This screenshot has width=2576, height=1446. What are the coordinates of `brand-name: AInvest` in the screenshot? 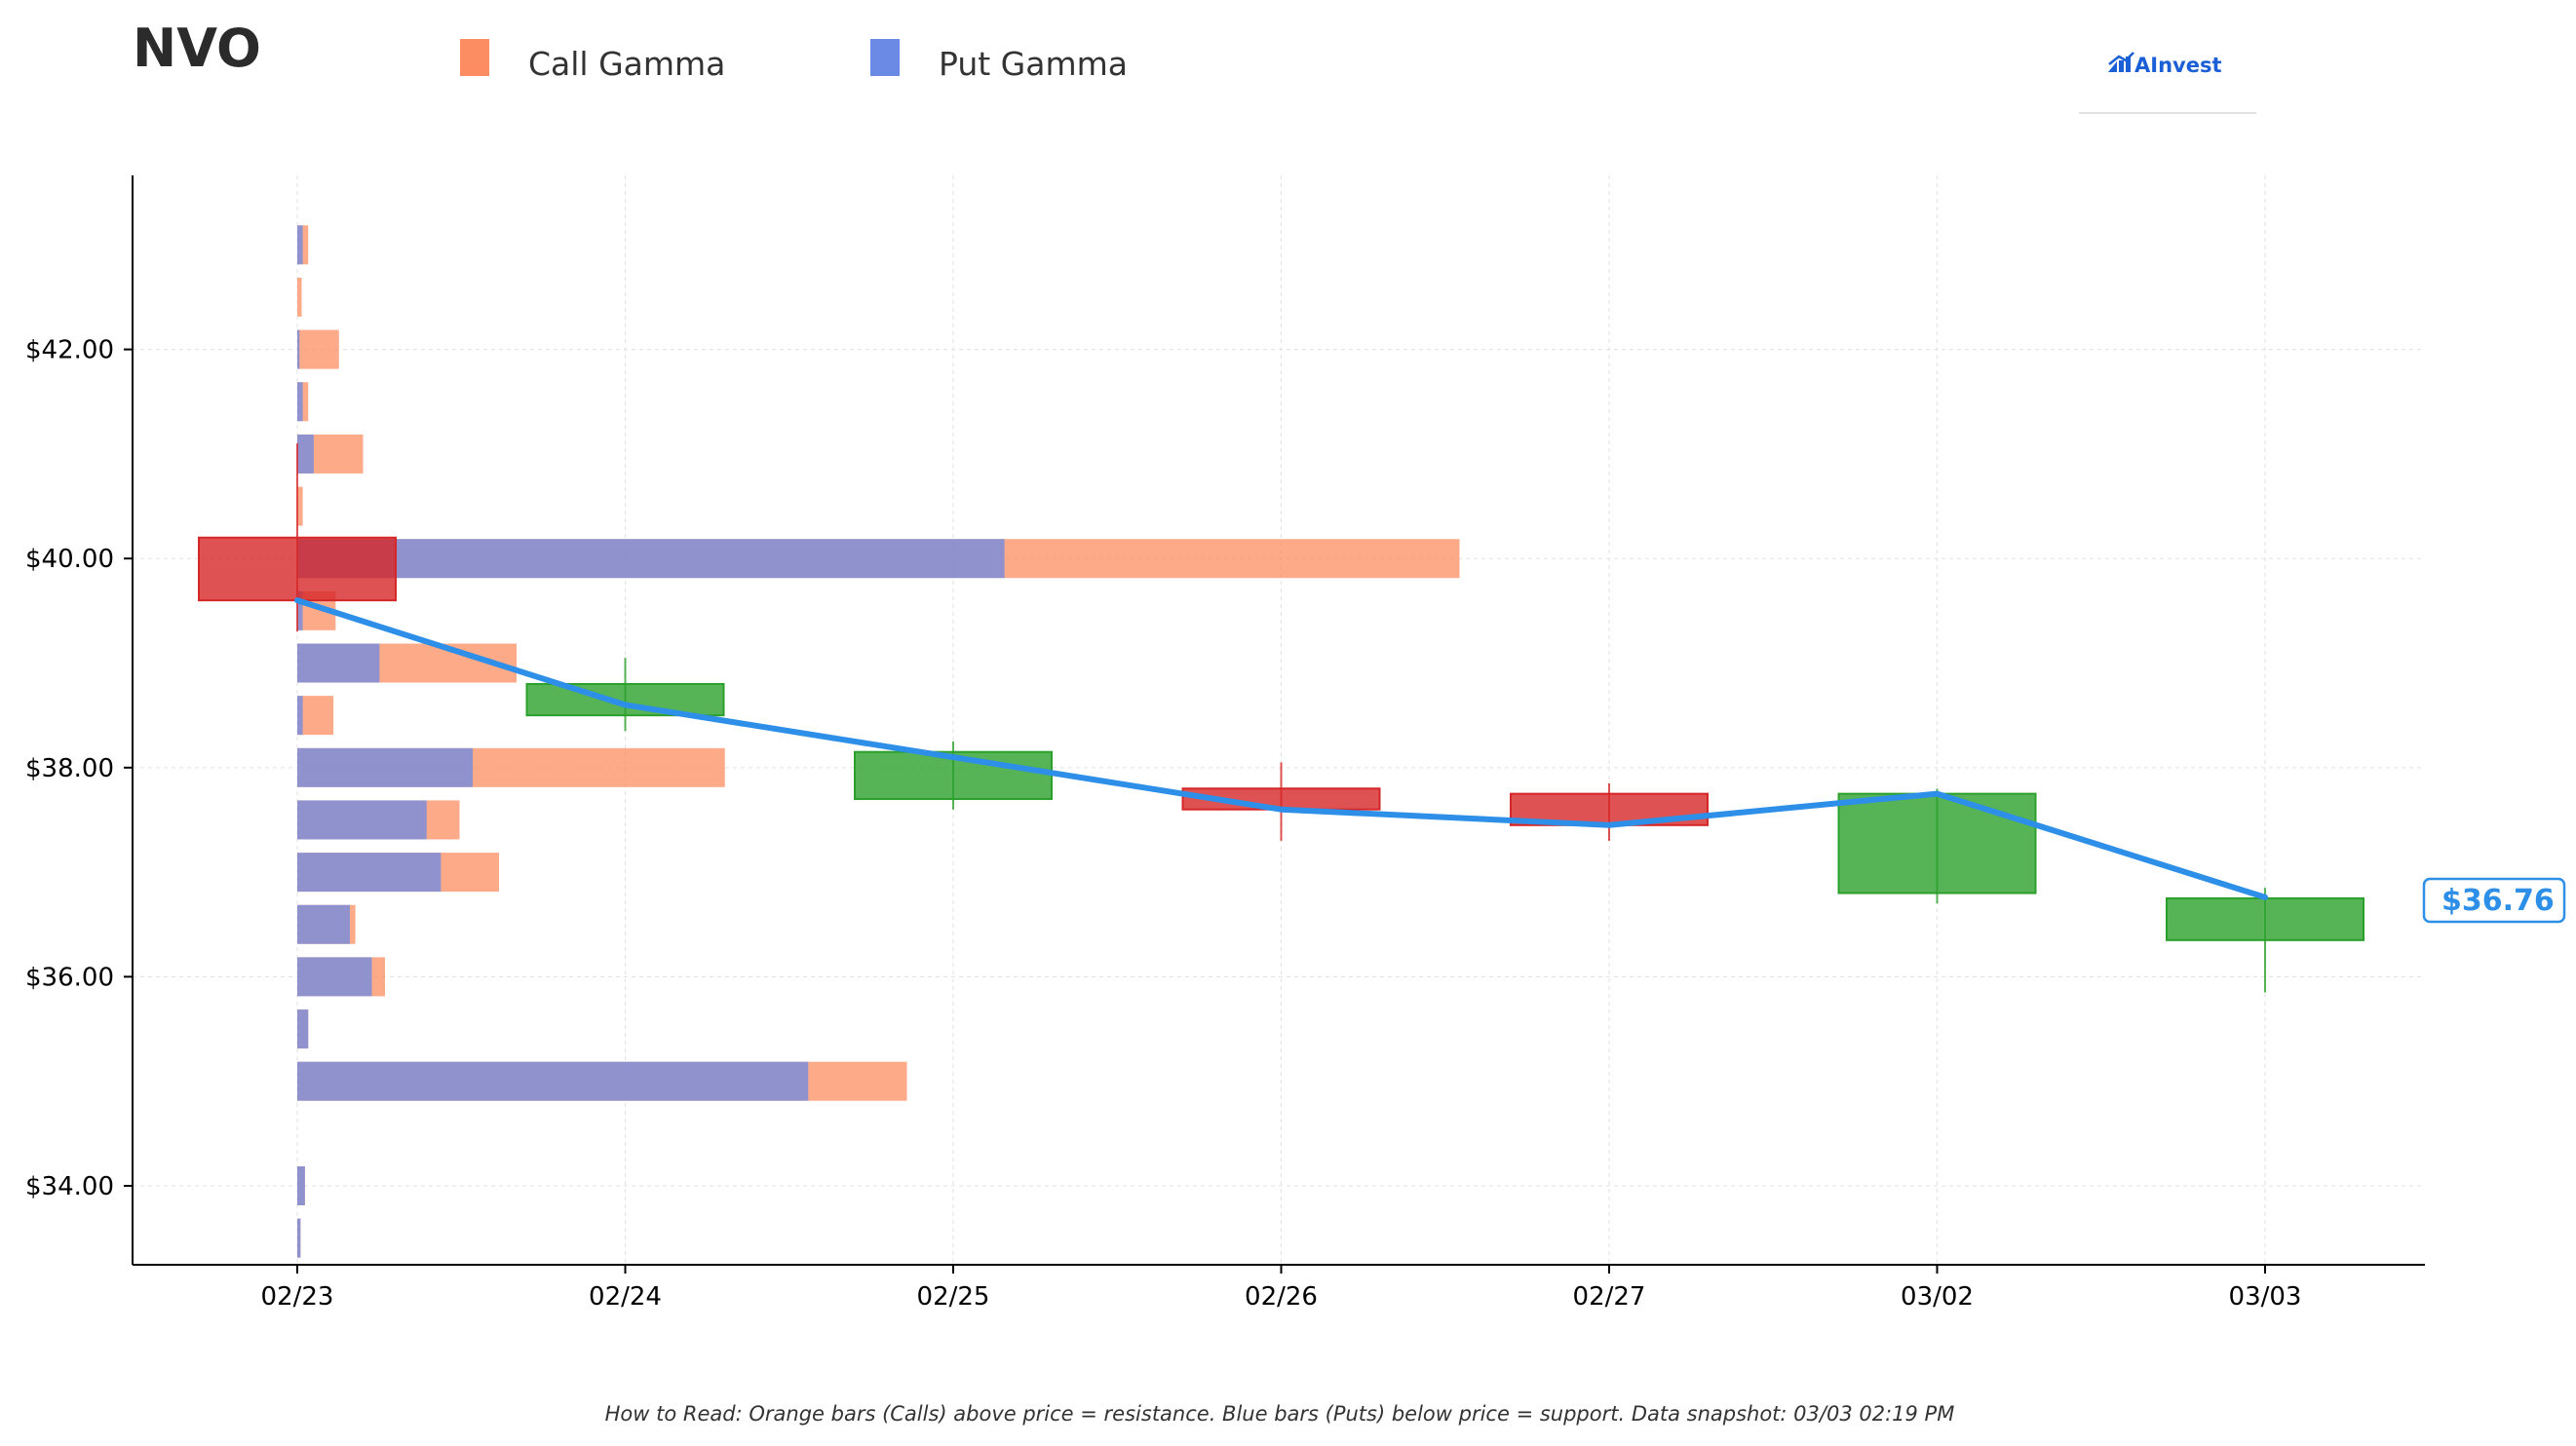 It's located at (2178, 65).